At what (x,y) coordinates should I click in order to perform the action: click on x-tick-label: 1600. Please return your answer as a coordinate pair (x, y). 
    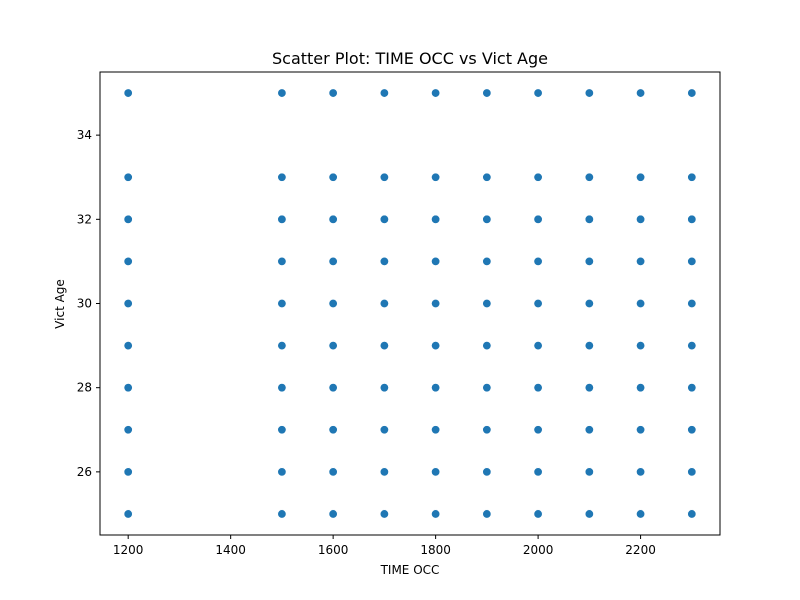
    Looking at the image, I should click on (333, 550).